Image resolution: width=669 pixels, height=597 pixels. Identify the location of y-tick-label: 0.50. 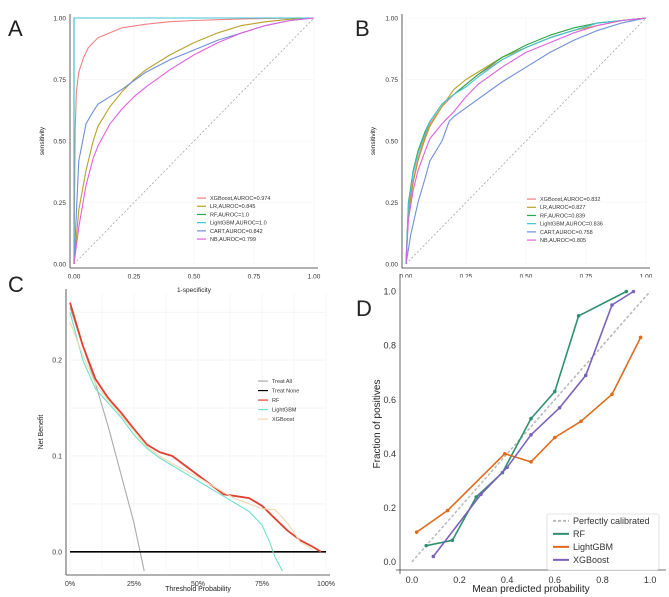
(391, 141).